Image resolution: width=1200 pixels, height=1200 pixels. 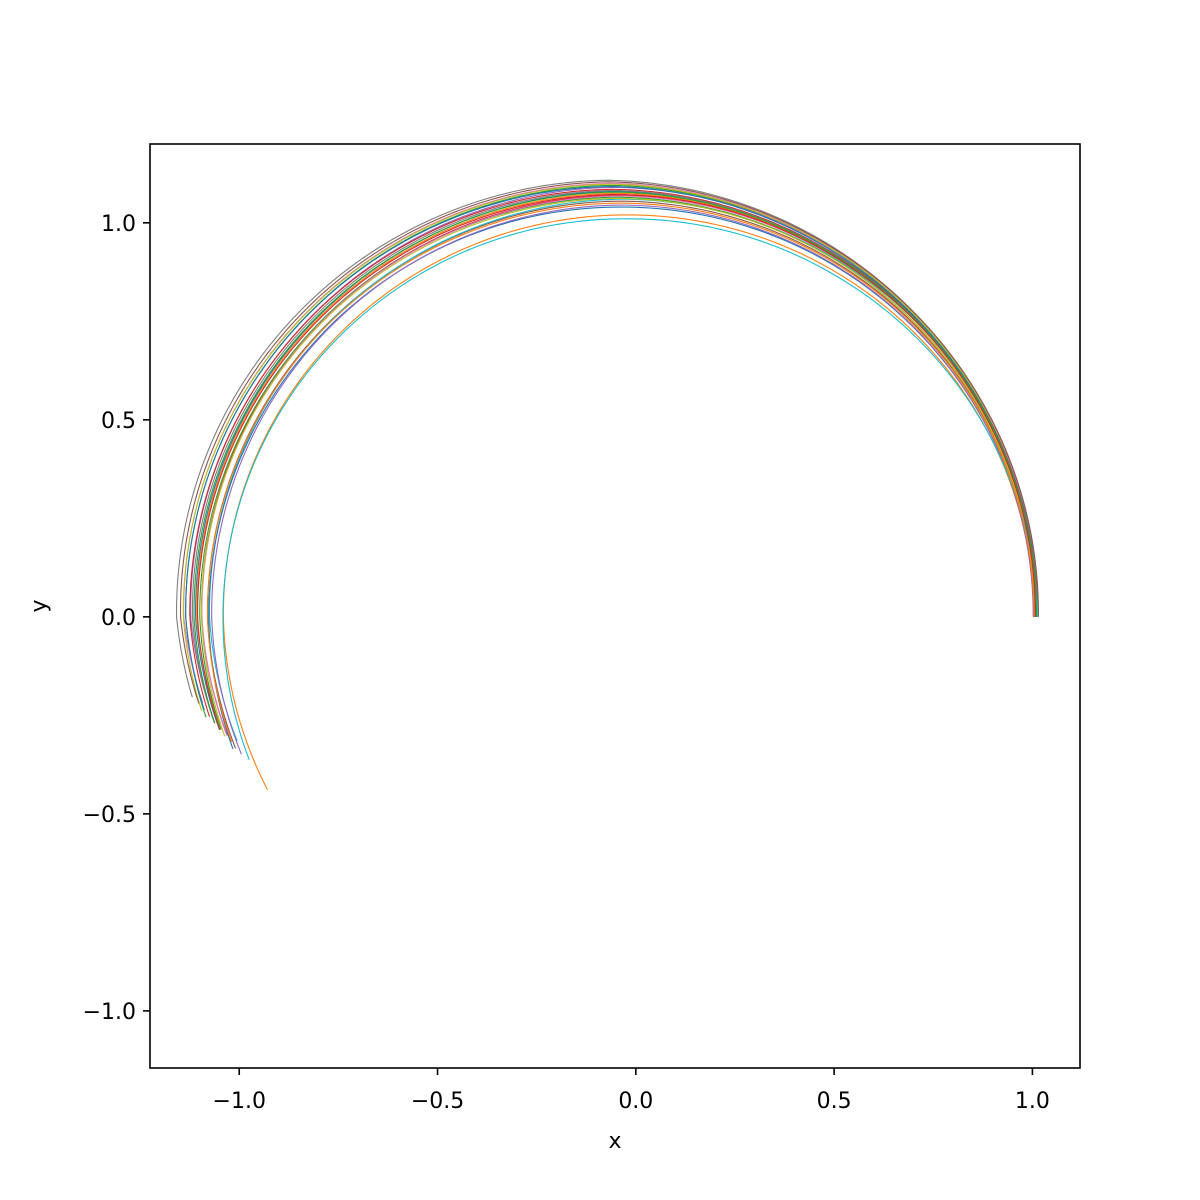 I want to click on y-tick-label: 0.5, so click(x=118, y=421).